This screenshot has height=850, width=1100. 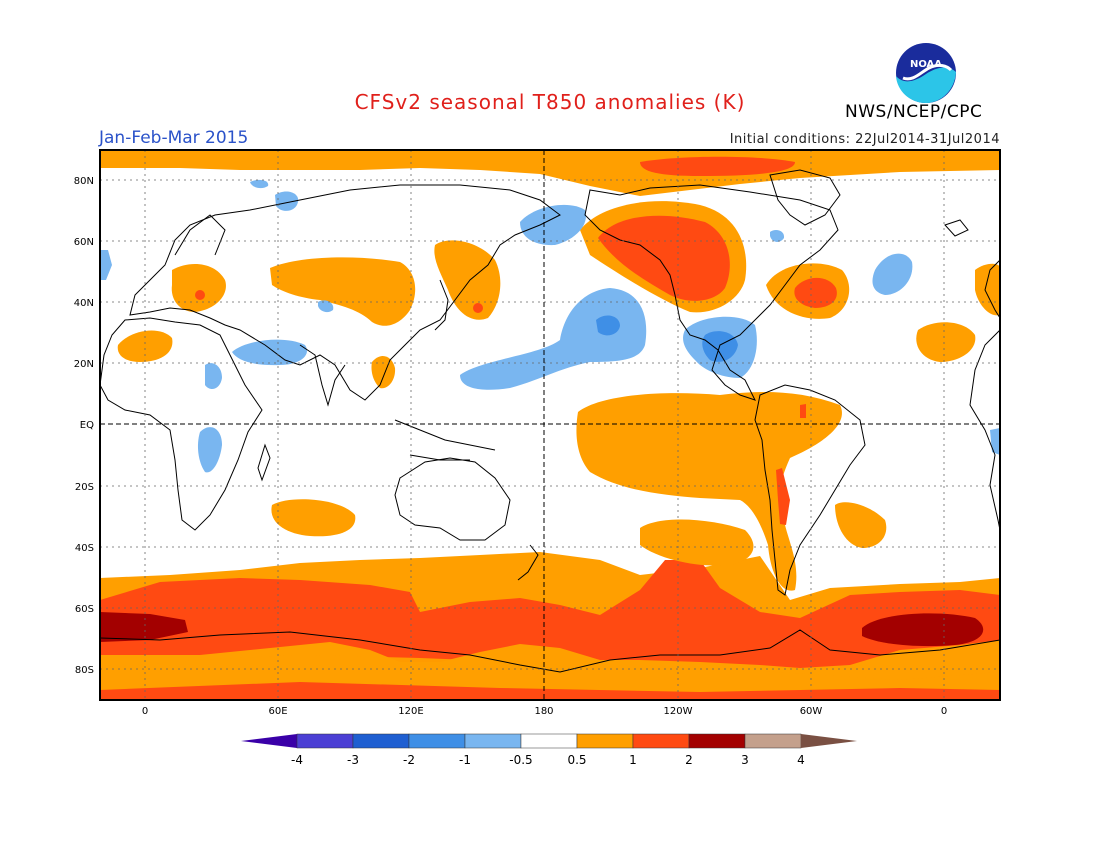 What do you see at coordinates (946, 342) in the screenshot?
I see `east-atlantic-warm-region` at bounding box center [946, 342].